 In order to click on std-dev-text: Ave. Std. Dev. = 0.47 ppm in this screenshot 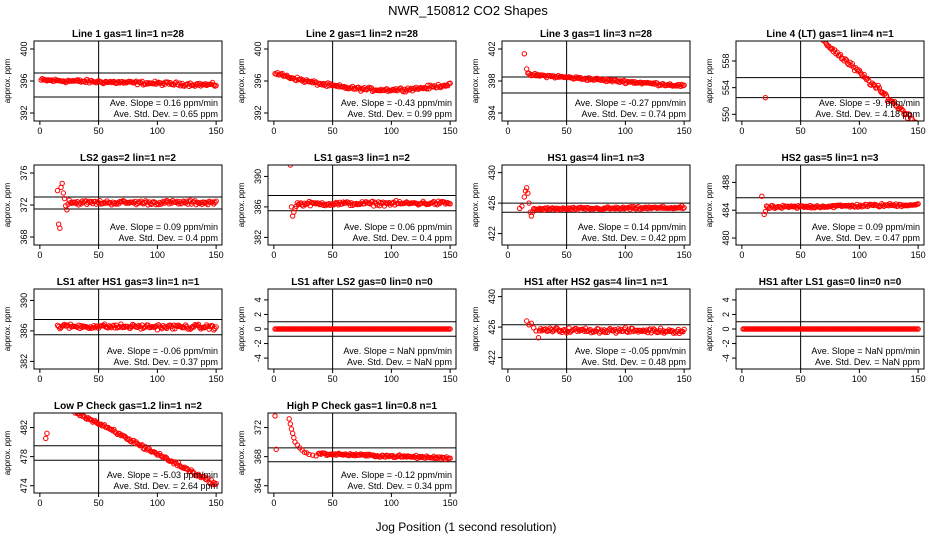, I will do `click(868, 238)`.